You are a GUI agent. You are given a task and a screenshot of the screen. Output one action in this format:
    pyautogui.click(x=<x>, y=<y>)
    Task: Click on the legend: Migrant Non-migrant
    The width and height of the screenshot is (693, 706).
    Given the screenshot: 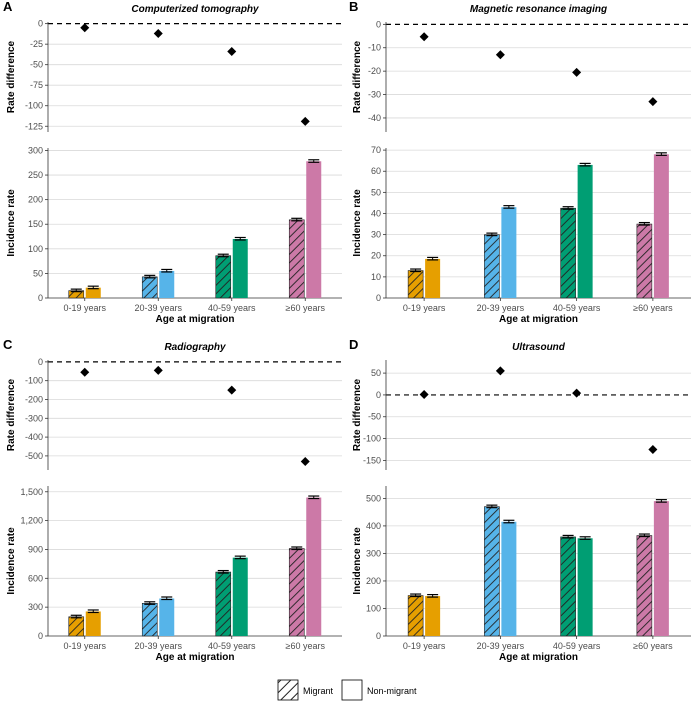 What is the action you would take?
    pyautogui.click(x=347, y=690)
    